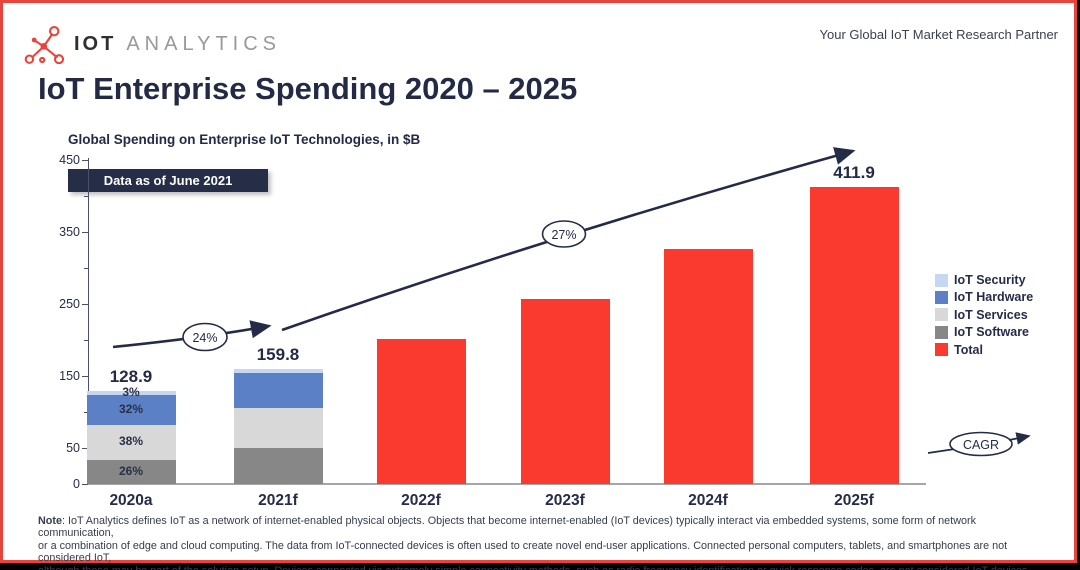 This screenshot has height=570, width=1080. What do you see at coordinates (854, 335) in the screenshot?
I see `bar-2025f` at bounding box center [854, 335].